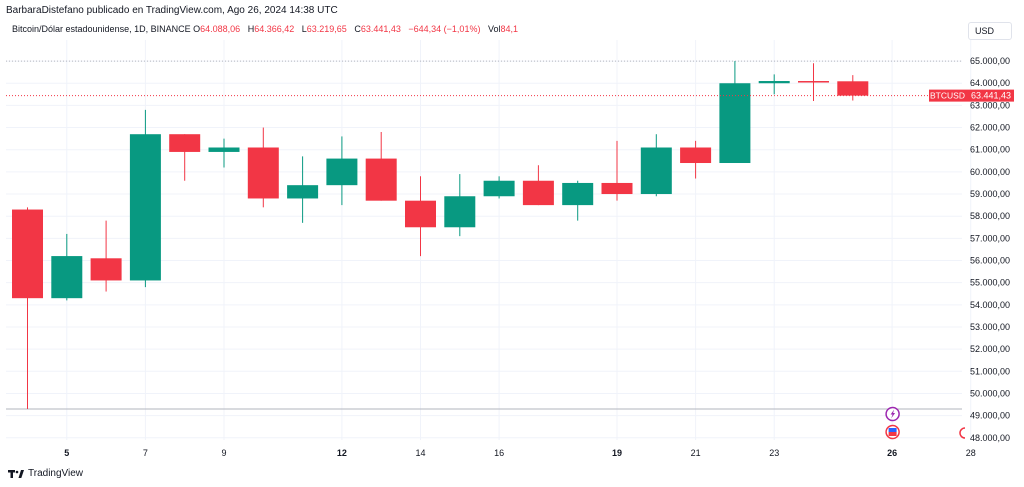 The width and height of the screenshot is (1024, 487). I want to click on tradingview-brand: TradingView, so click(45, 473).